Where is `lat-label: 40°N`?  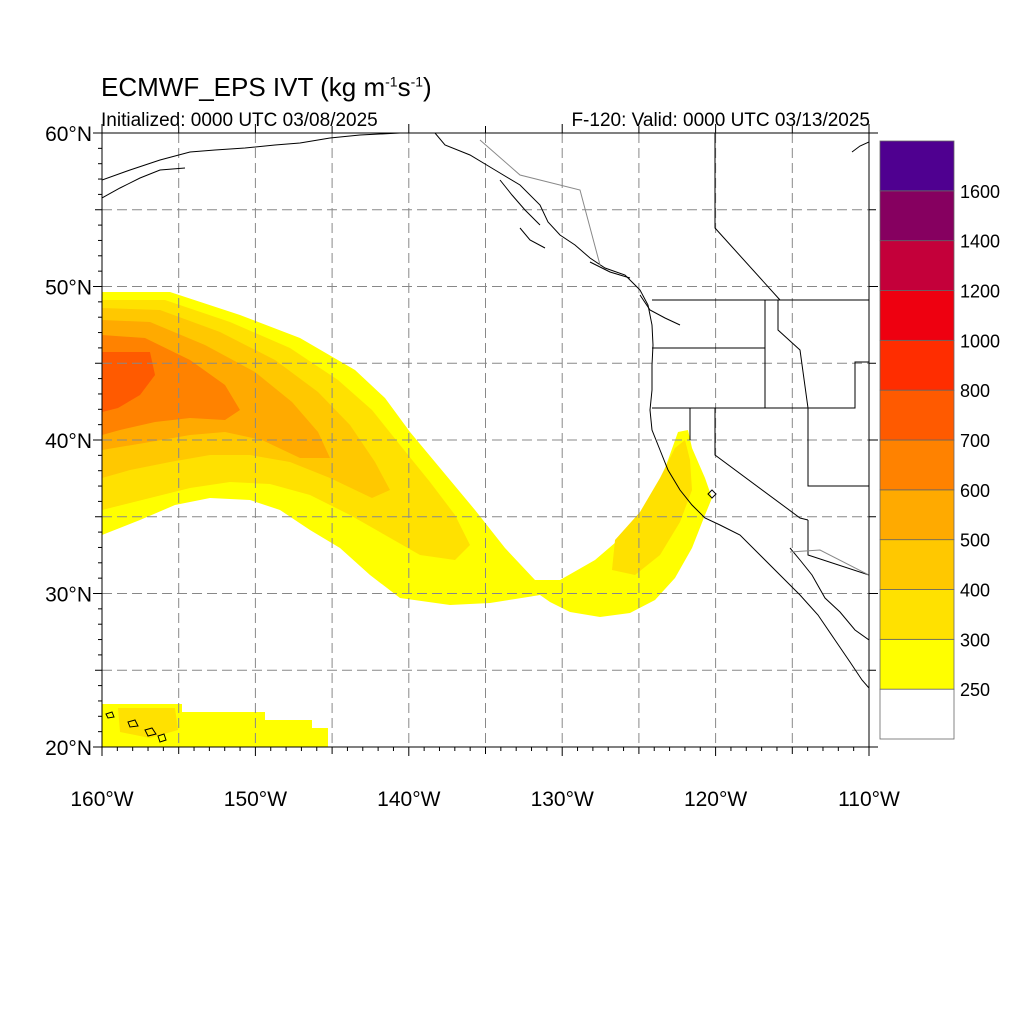
lat-label: 40°N is located at coordinates (68, 441).